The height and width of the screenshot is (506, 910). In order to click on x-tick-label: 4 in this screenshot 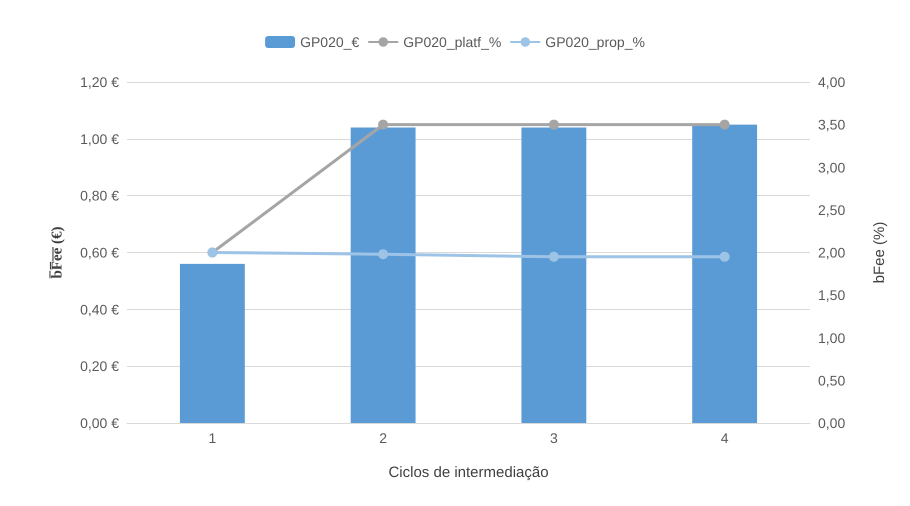, I will do `click(724, 438)`.